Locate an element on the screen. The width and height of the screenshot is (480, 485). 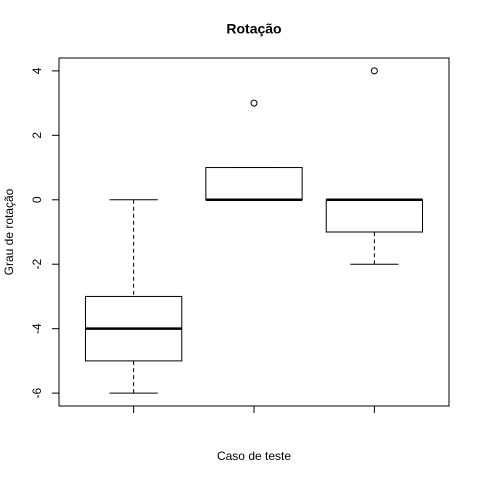
y-tick-label: 2 is located at coordinates (37, 135).